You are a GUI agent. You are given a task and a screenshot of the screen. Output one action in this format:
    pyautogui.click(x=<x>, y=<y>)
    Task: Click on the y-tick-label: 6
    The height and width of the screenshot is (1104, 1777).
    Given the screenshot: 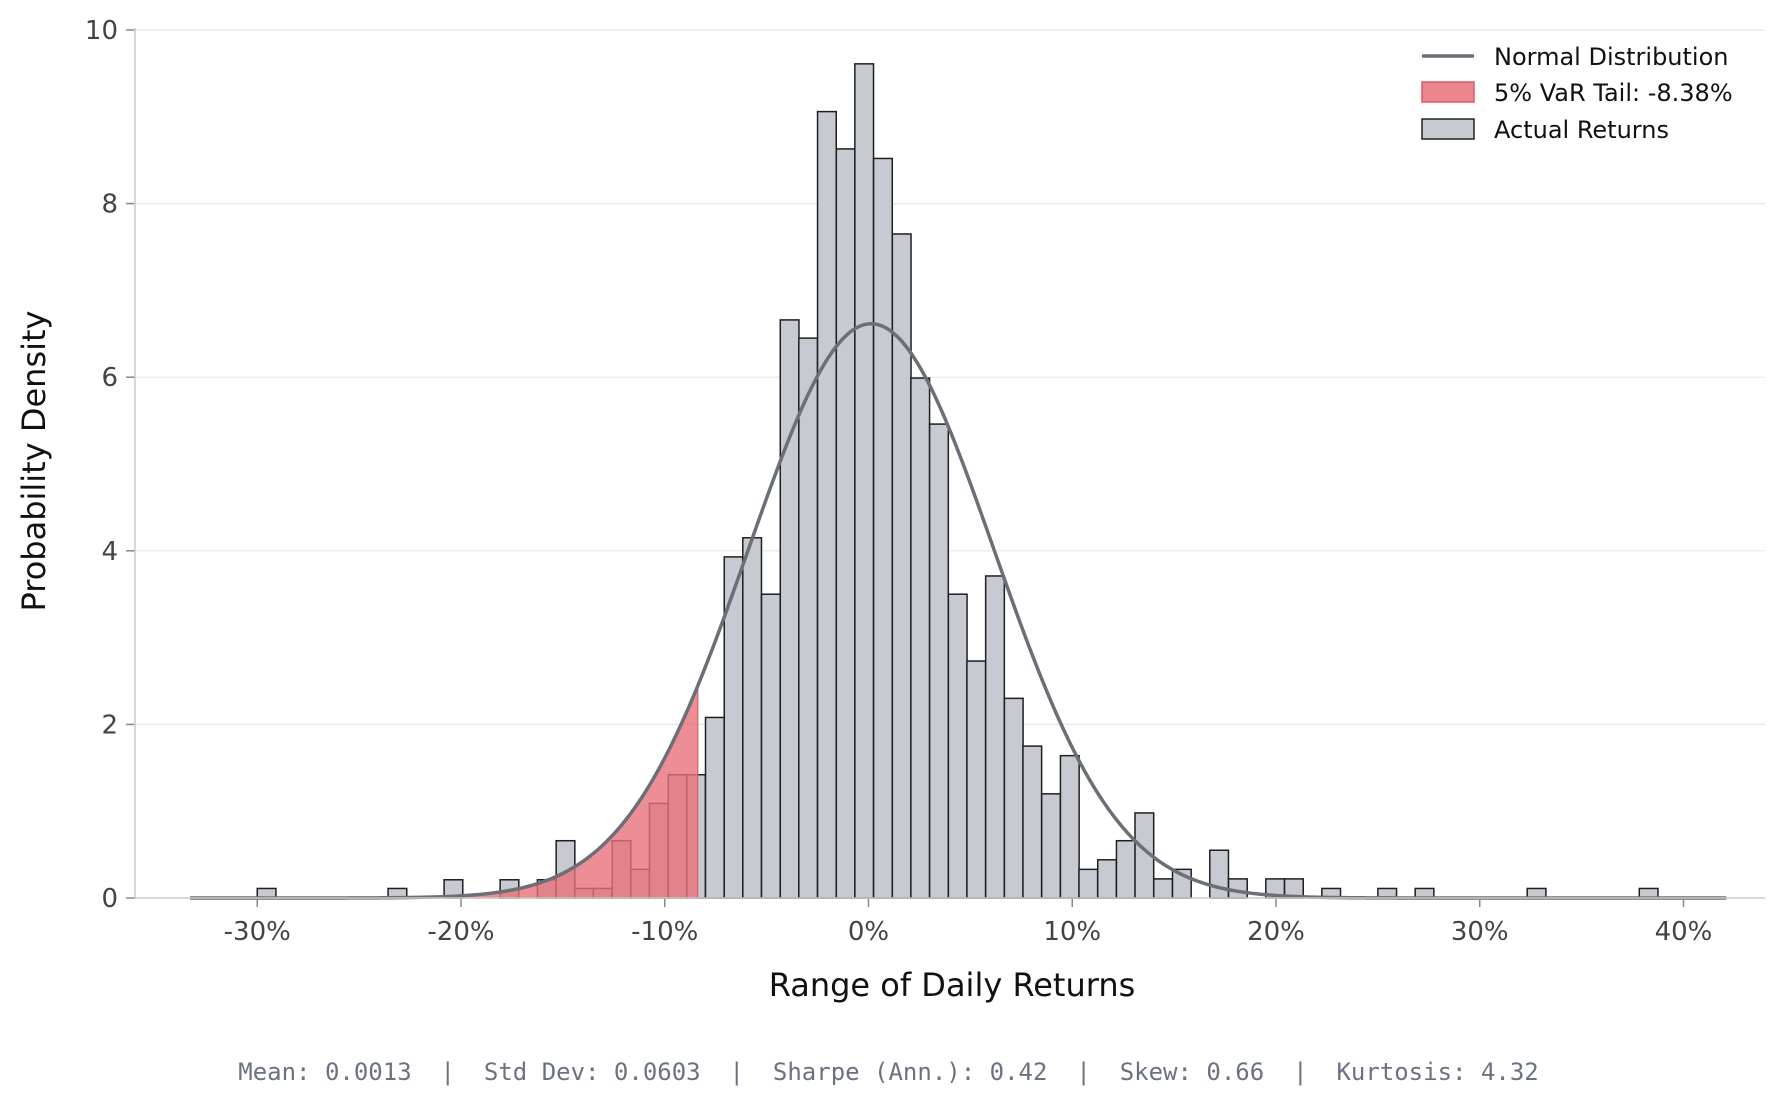 What is the action you would take?
    pyautogui.click(x=109, y=378)
    